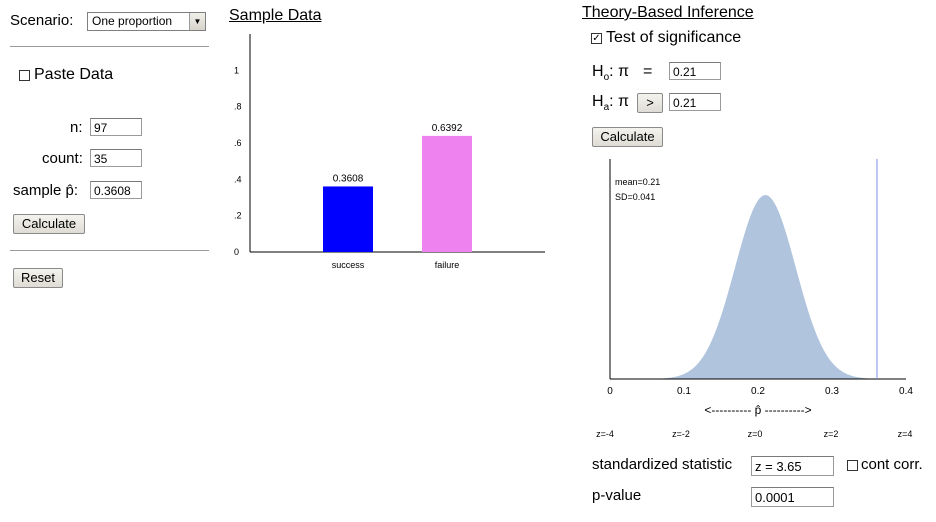 The image size is (936, 522). I want to click on standardized-statistic-label: standardized statistic, so click(662, 464).